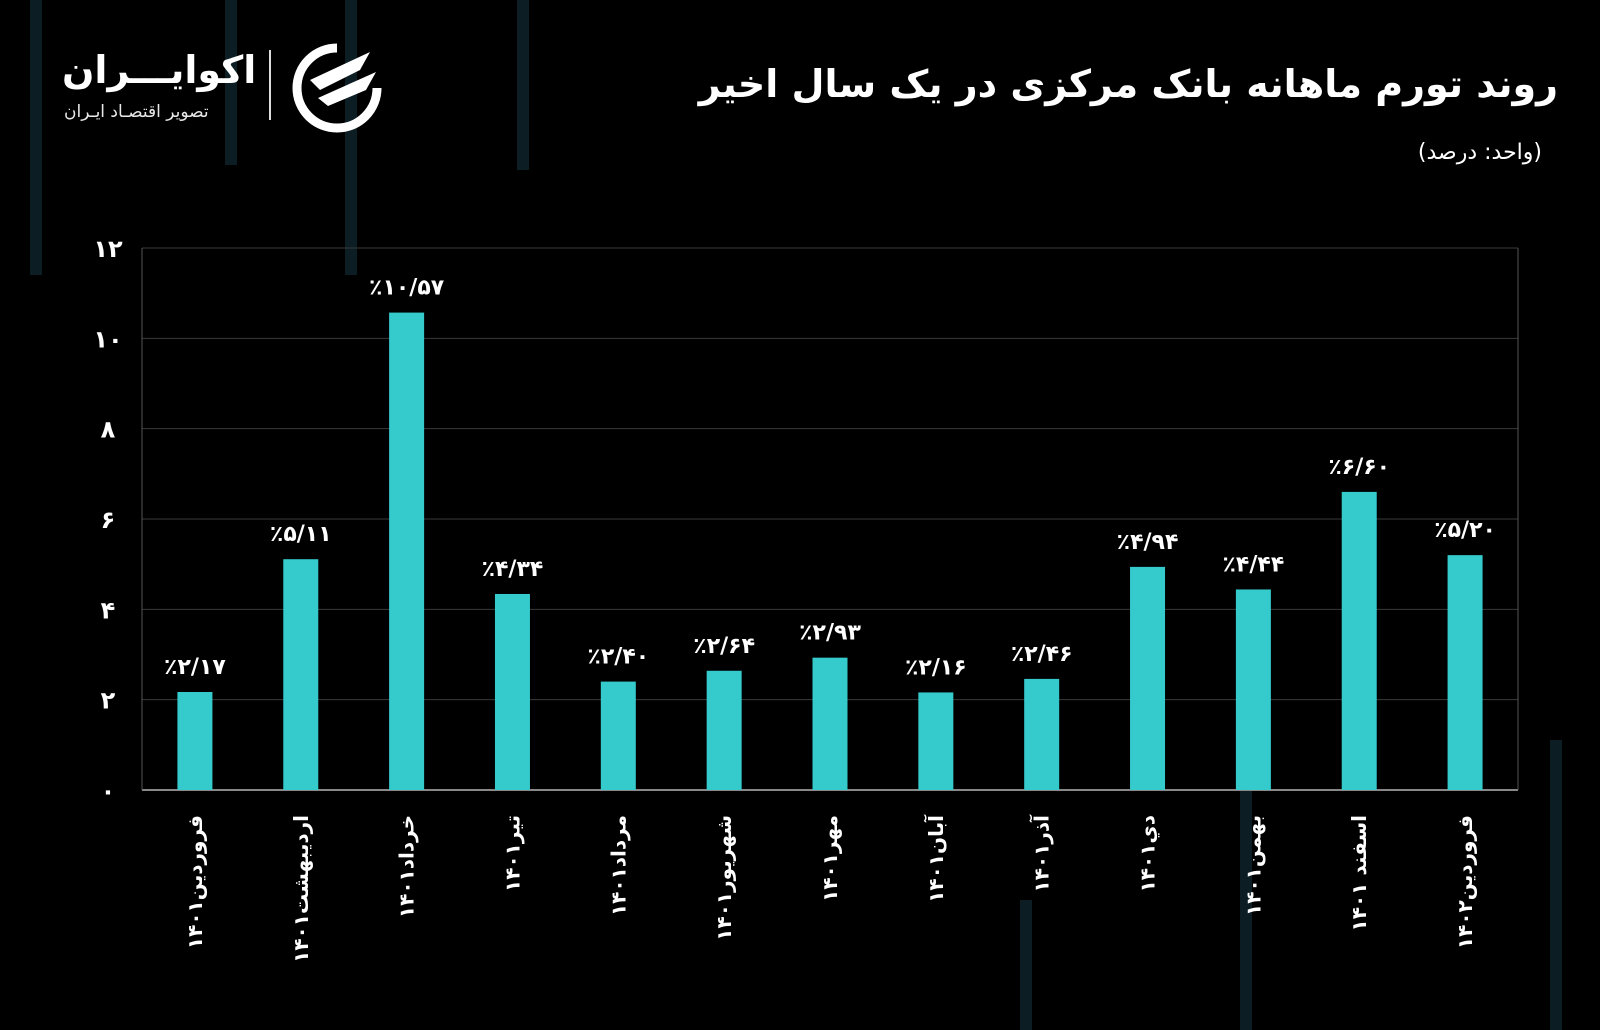 The image size is (1600, 1030). I want to click on data-label: ٪۲/۱۷, so click(195, 667).